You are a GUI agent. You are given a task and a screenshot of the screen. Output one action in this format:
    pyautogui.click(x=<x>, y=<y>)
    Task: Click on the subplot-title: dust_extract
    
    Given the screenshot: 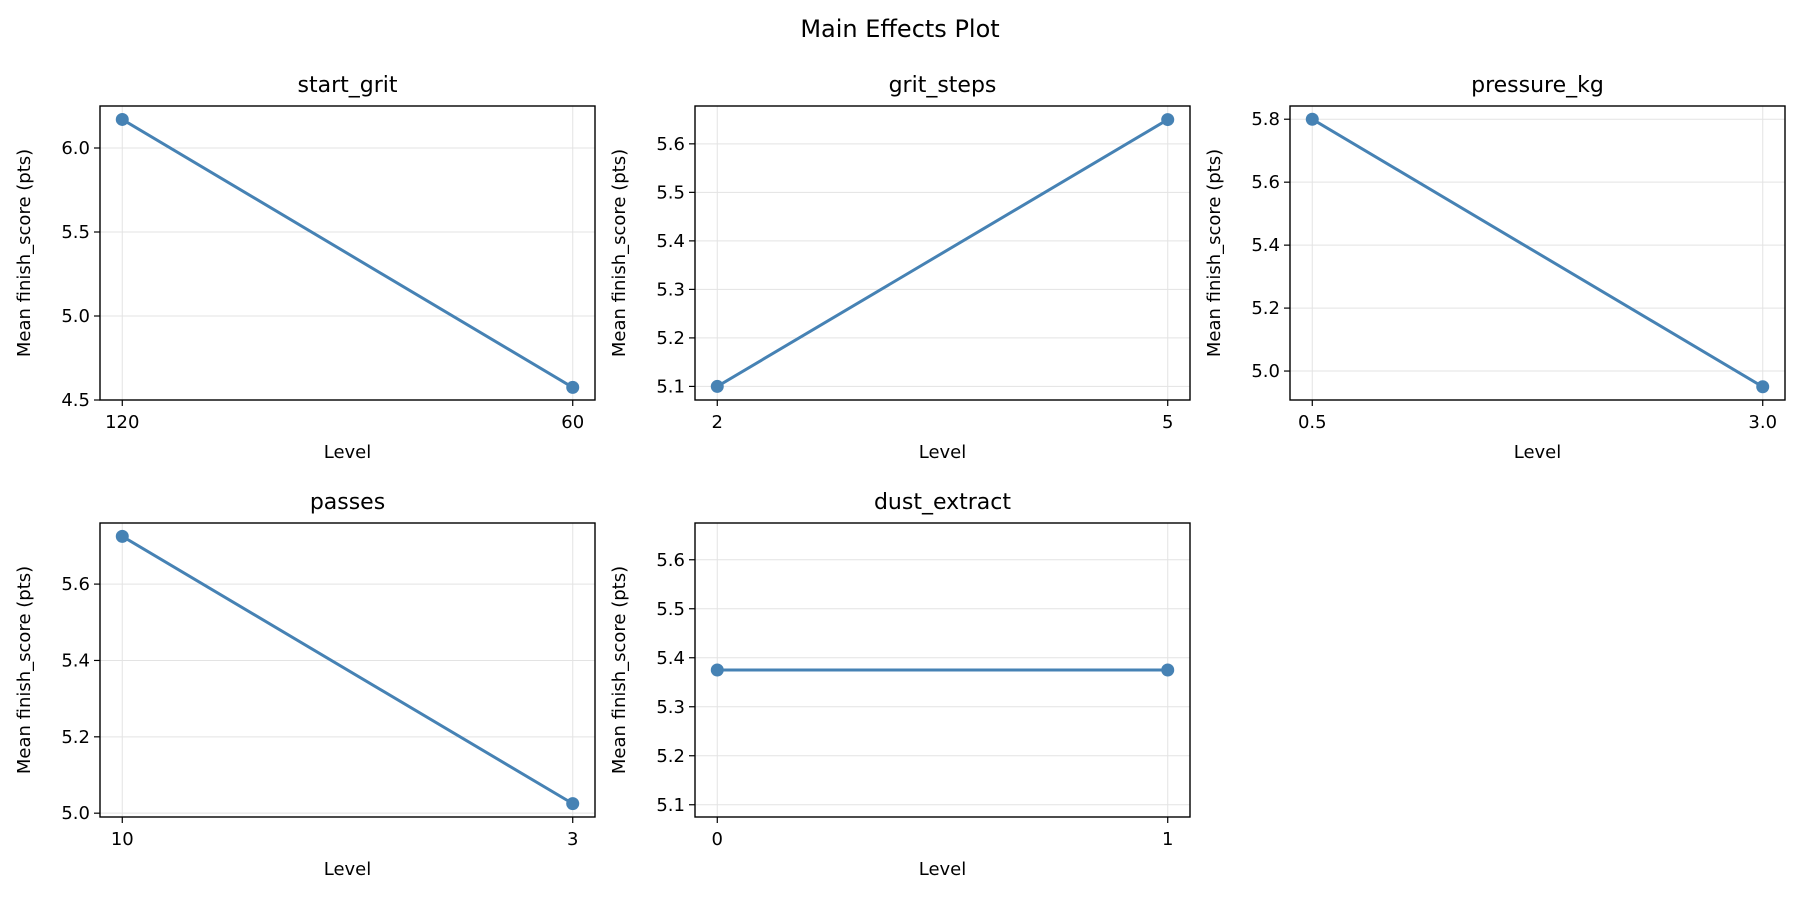 What is the action you would take?
    pyautogui.click(x=942, y=502)
    